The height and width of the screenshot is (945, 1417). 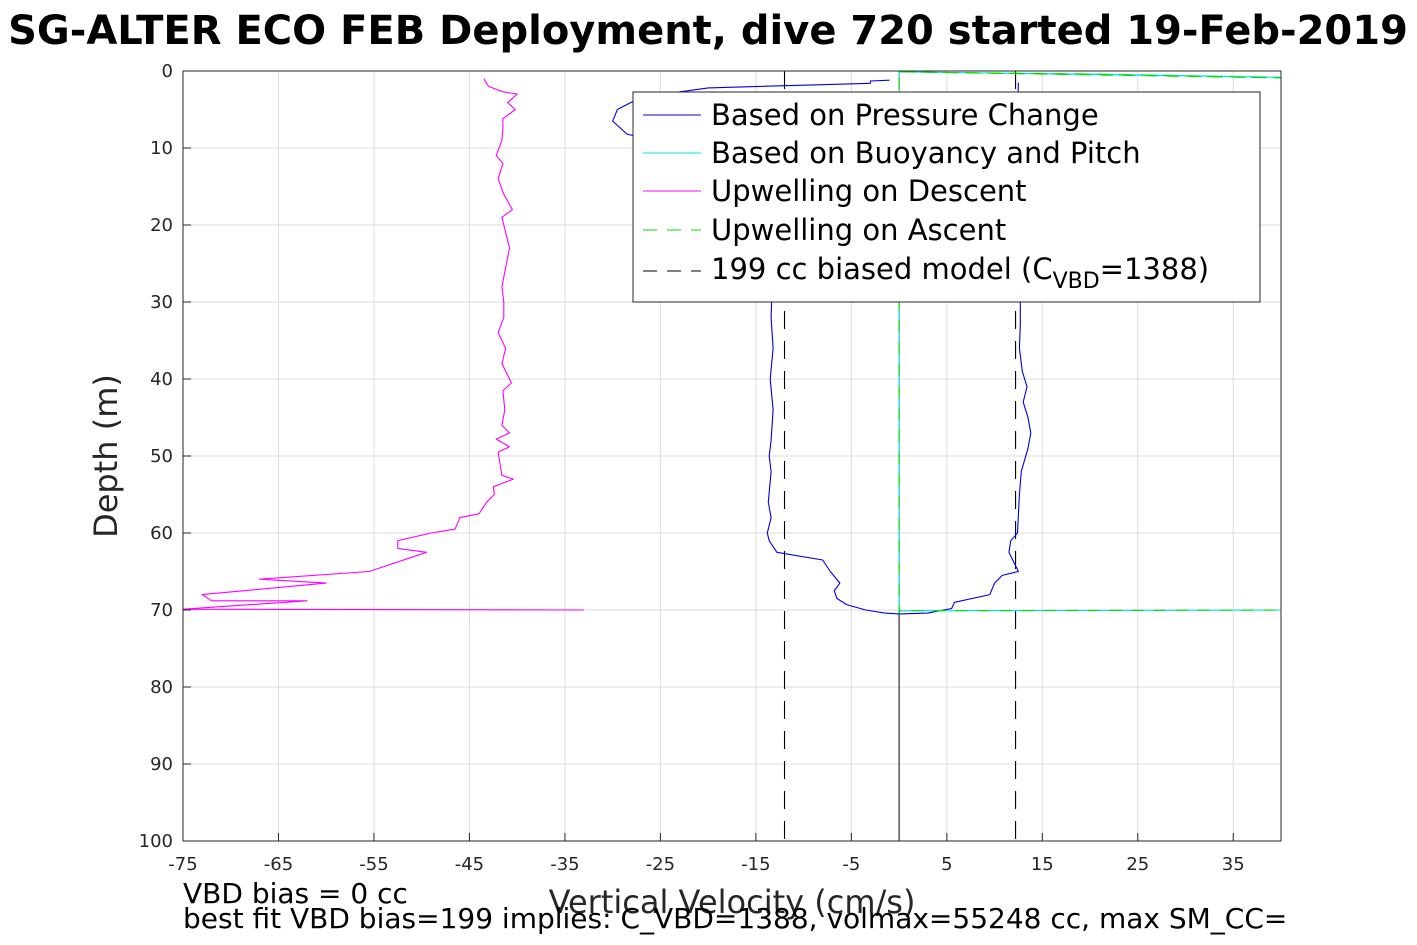 What do you see at coordinates (295, 893) in the screenshot?
I see `footnote-vbd-bias: VBD bias = 0 cc` at bounding box center [295, 893].